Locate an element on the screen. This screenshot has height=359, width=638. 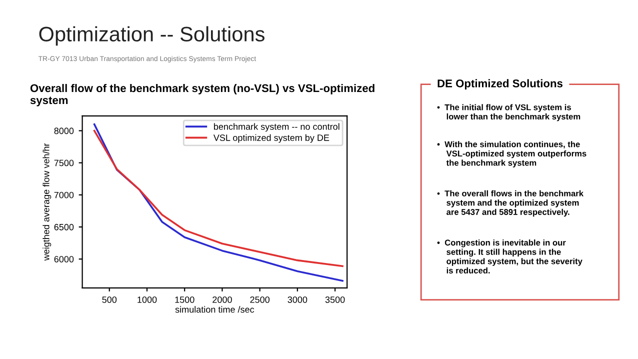
x-tick-label: 500 is located at coordinates (109, 299).